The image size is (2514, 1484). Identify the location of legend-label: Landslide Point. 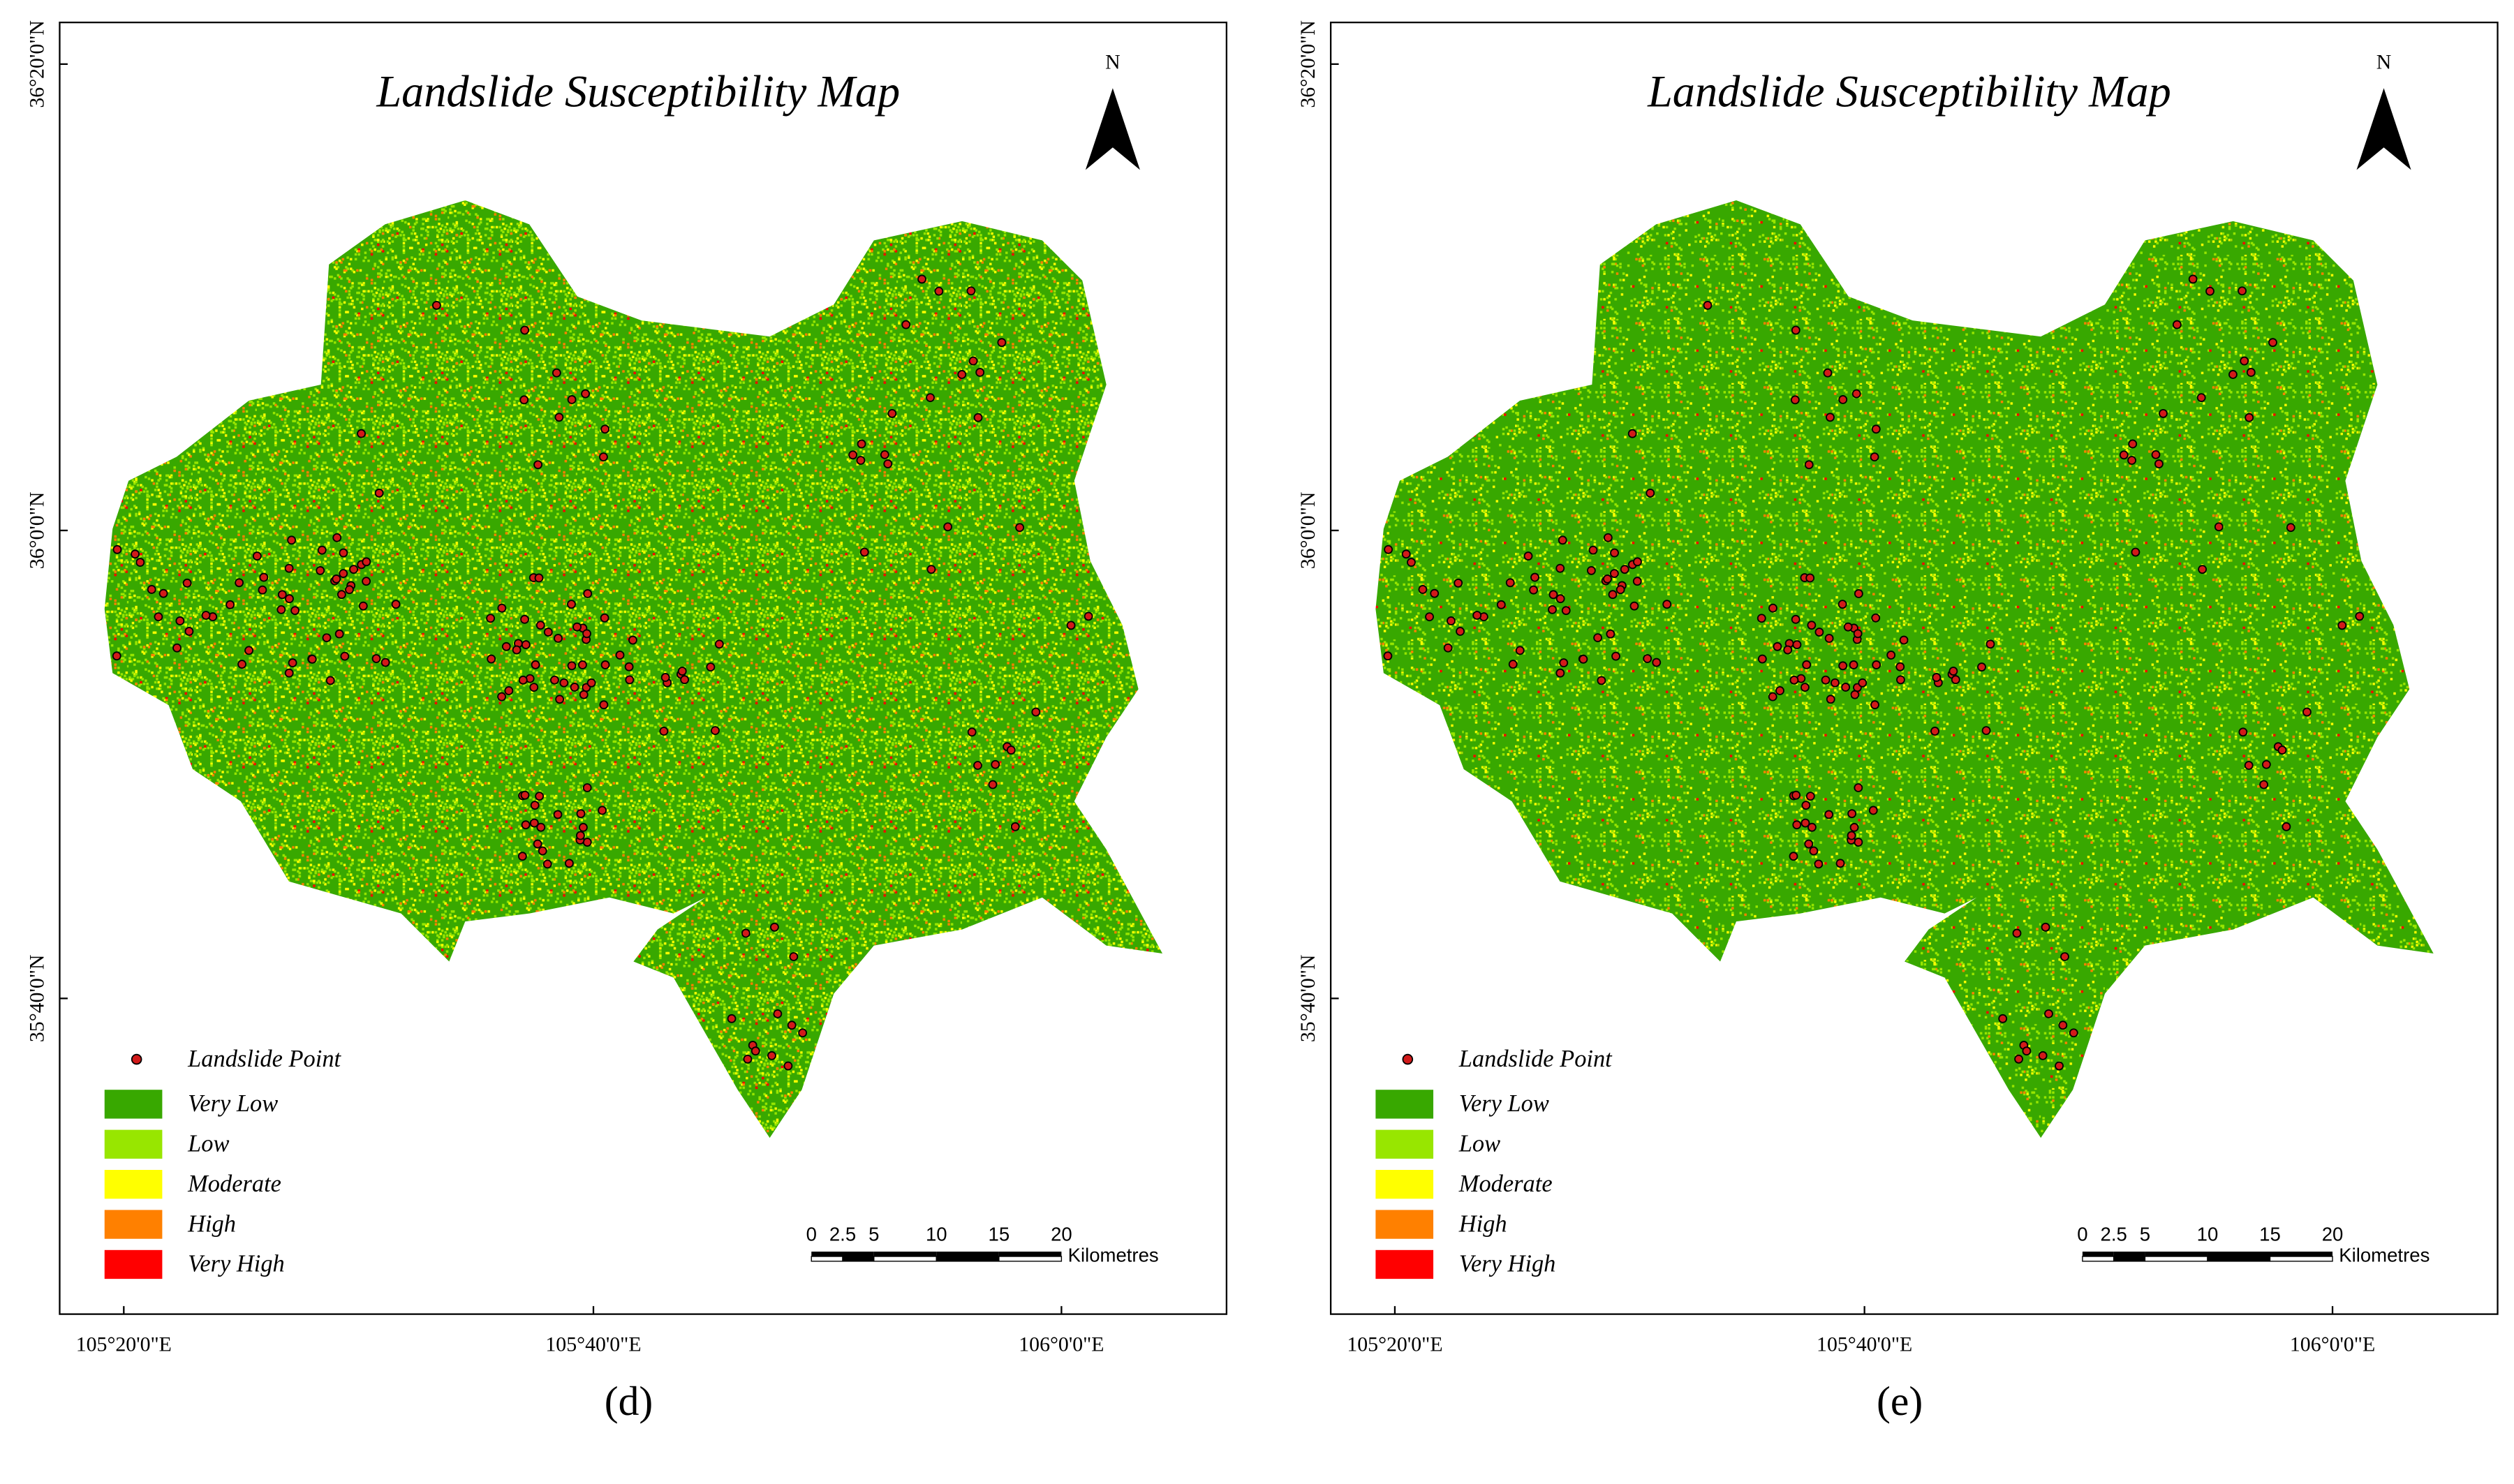
(1536, 1059).